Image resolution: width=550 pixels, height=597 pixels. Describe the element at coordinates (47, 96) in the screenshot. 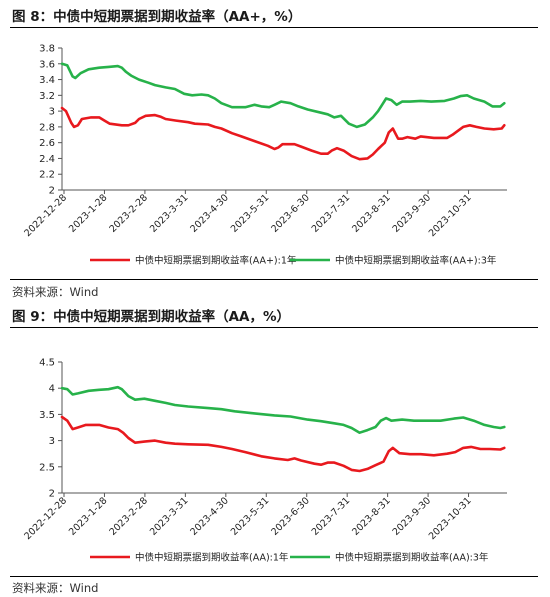

I see `y-tick-label: 3.2` at that location.